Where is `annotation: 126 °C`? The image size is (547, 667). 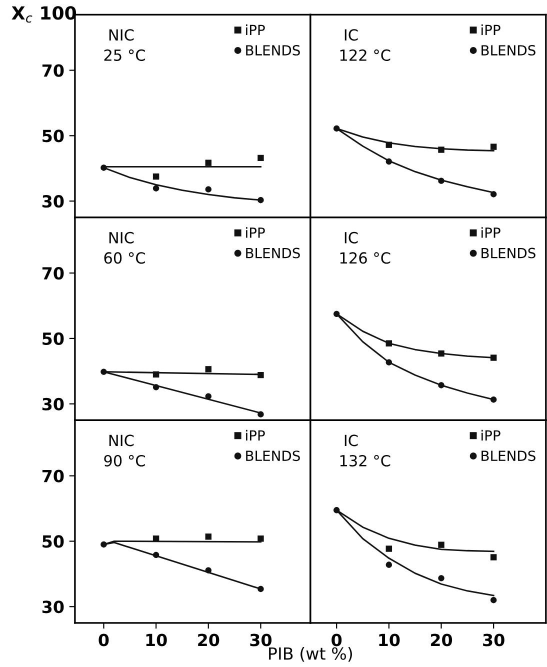
annotation: 126 °C is located at coordinates (365, 258).